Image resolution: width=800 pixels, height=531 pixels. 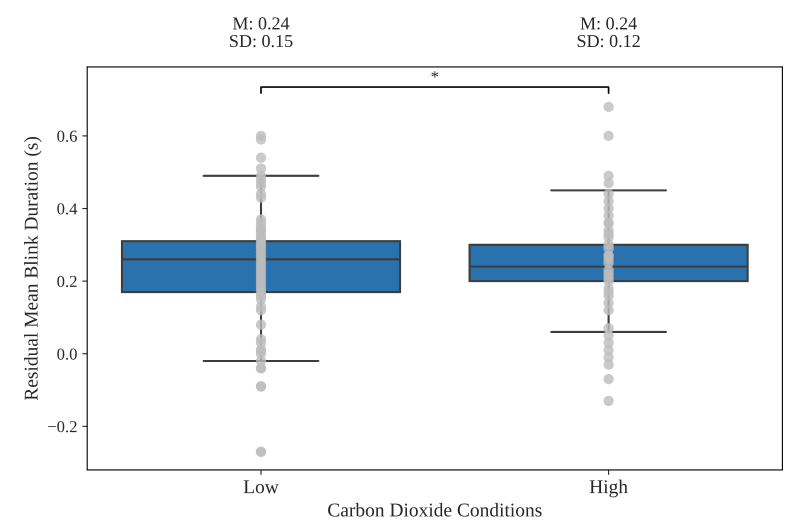 What do you see at coordinates (62, 426) in the screenshot?
I see `y-tick-label: −0.2` at bounding box center [62, 426].